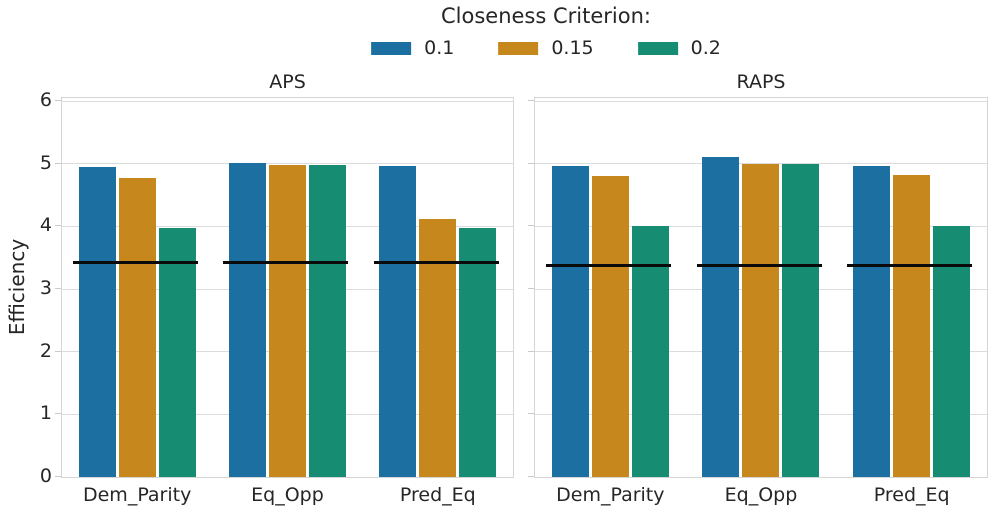 The width and height of the screenshot is (996, 521). I want to click on legend-row: 0.1 0.15 0.2, so click(546, 48).